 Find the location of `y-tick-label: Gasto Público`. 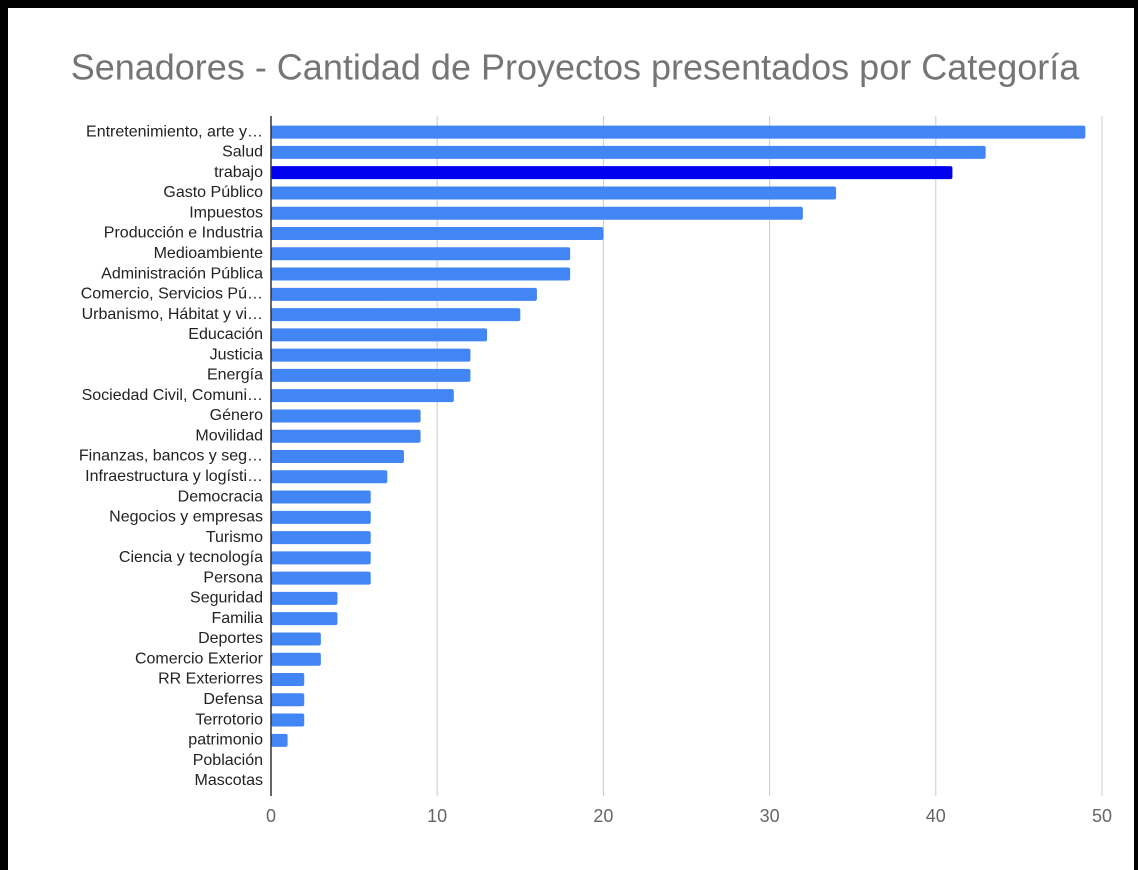

y-tick-label: Gasto Público is located at coordinates (213, 192).